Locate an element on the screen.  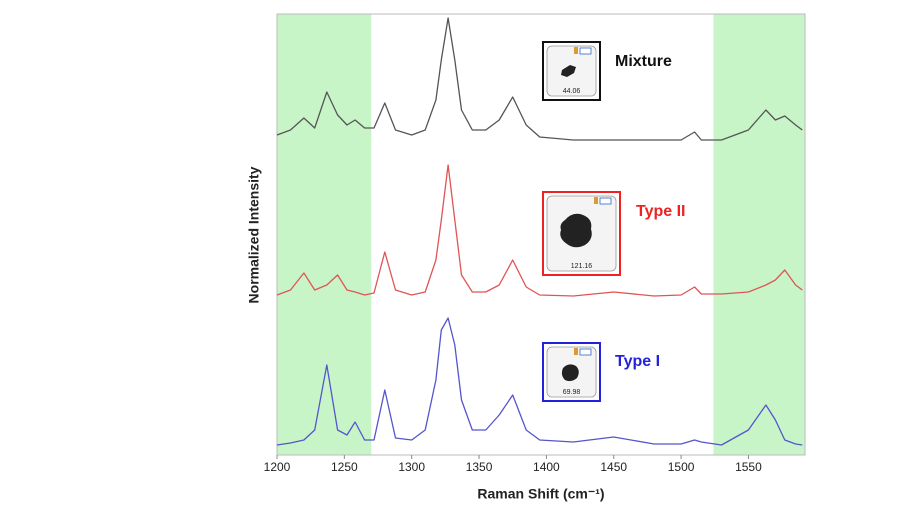
x-tick-label: 1450 is located at coordinates (613, 467).